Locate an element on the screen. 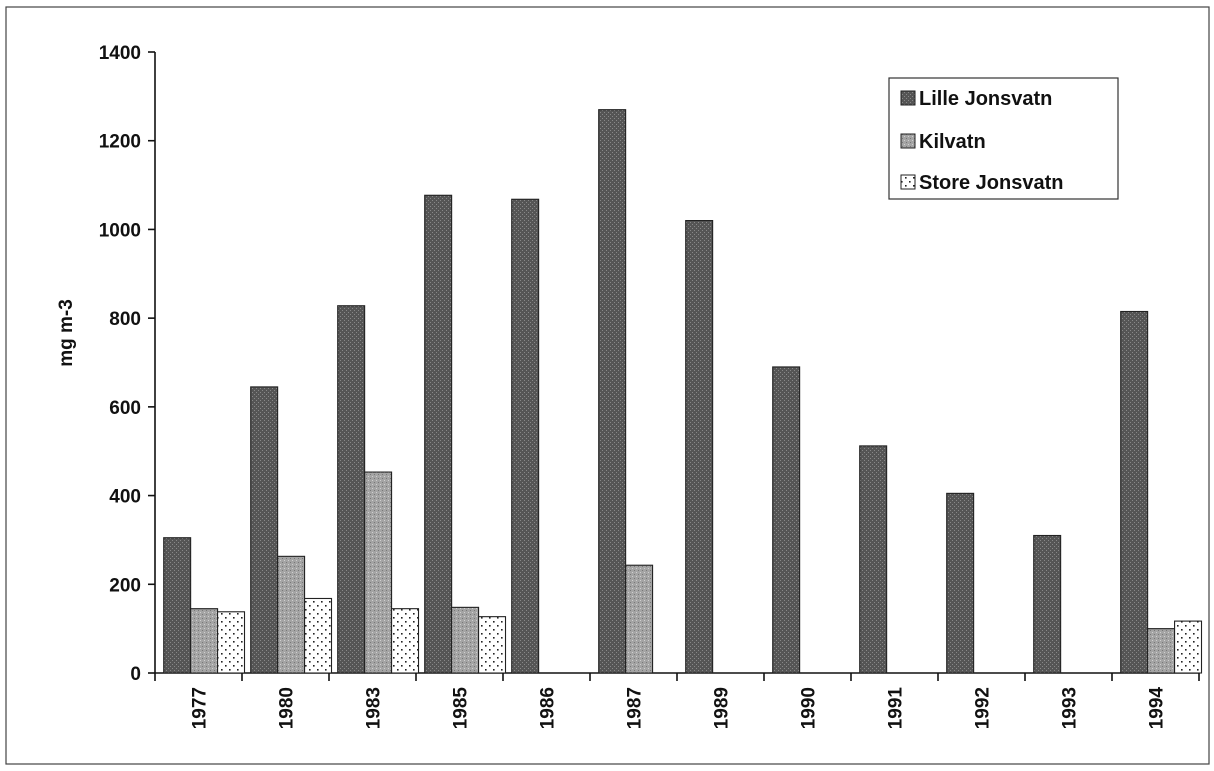 This screenshot has width=1214, height=771. y-tick-label: 200 is located at coordinates (125, 585).